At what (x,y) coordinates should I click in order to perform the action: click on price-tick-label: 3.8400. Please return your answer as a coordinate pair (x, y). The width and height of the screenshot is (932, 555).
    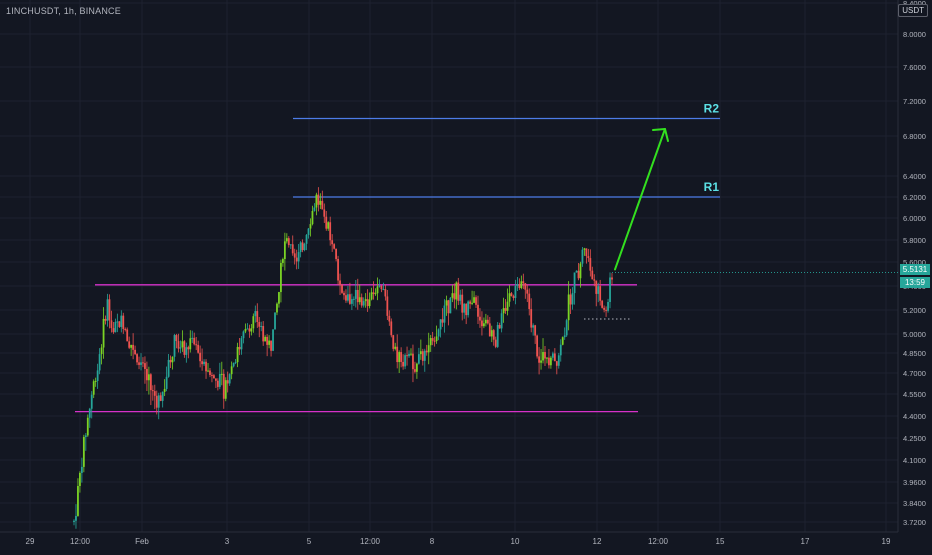
    Looking at the image, I should click on (914, 503).